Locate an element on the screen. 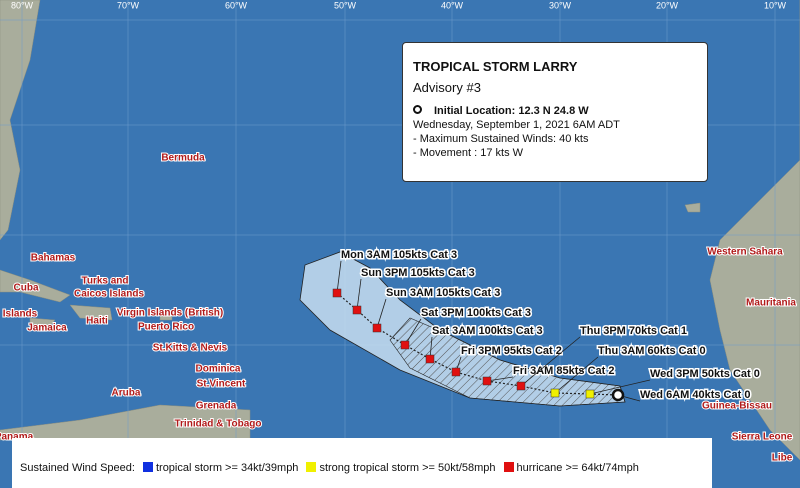 The width and height of the screenshot is (800, 488). place-label: Sierra Leone is located at coordinates (762, 437).